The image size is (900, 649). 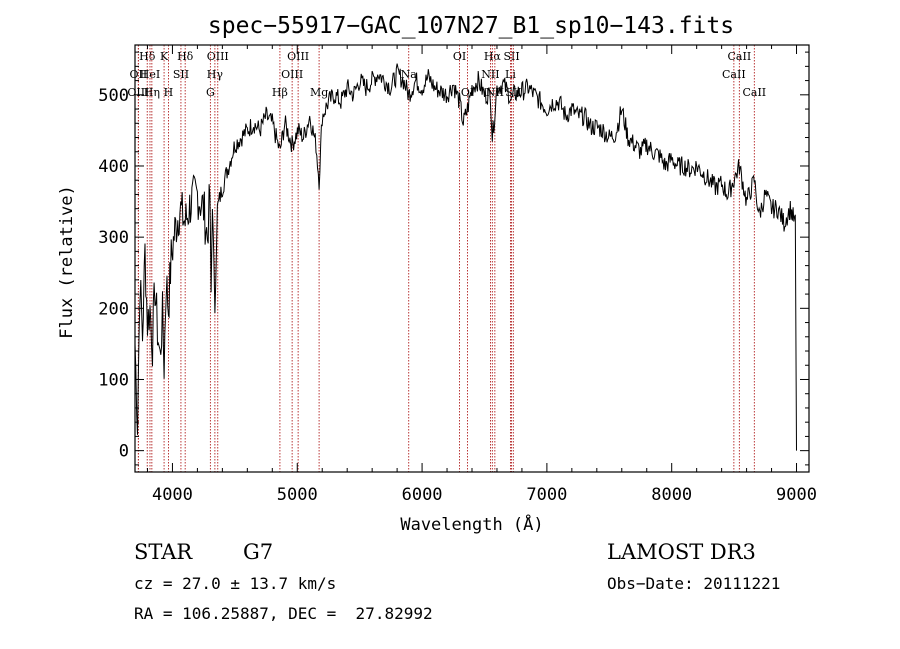 What do you see at coordinates (152, 92) in the screenshot?
I see `spectral-line-label: Hη` at bounding box center [152, 92].